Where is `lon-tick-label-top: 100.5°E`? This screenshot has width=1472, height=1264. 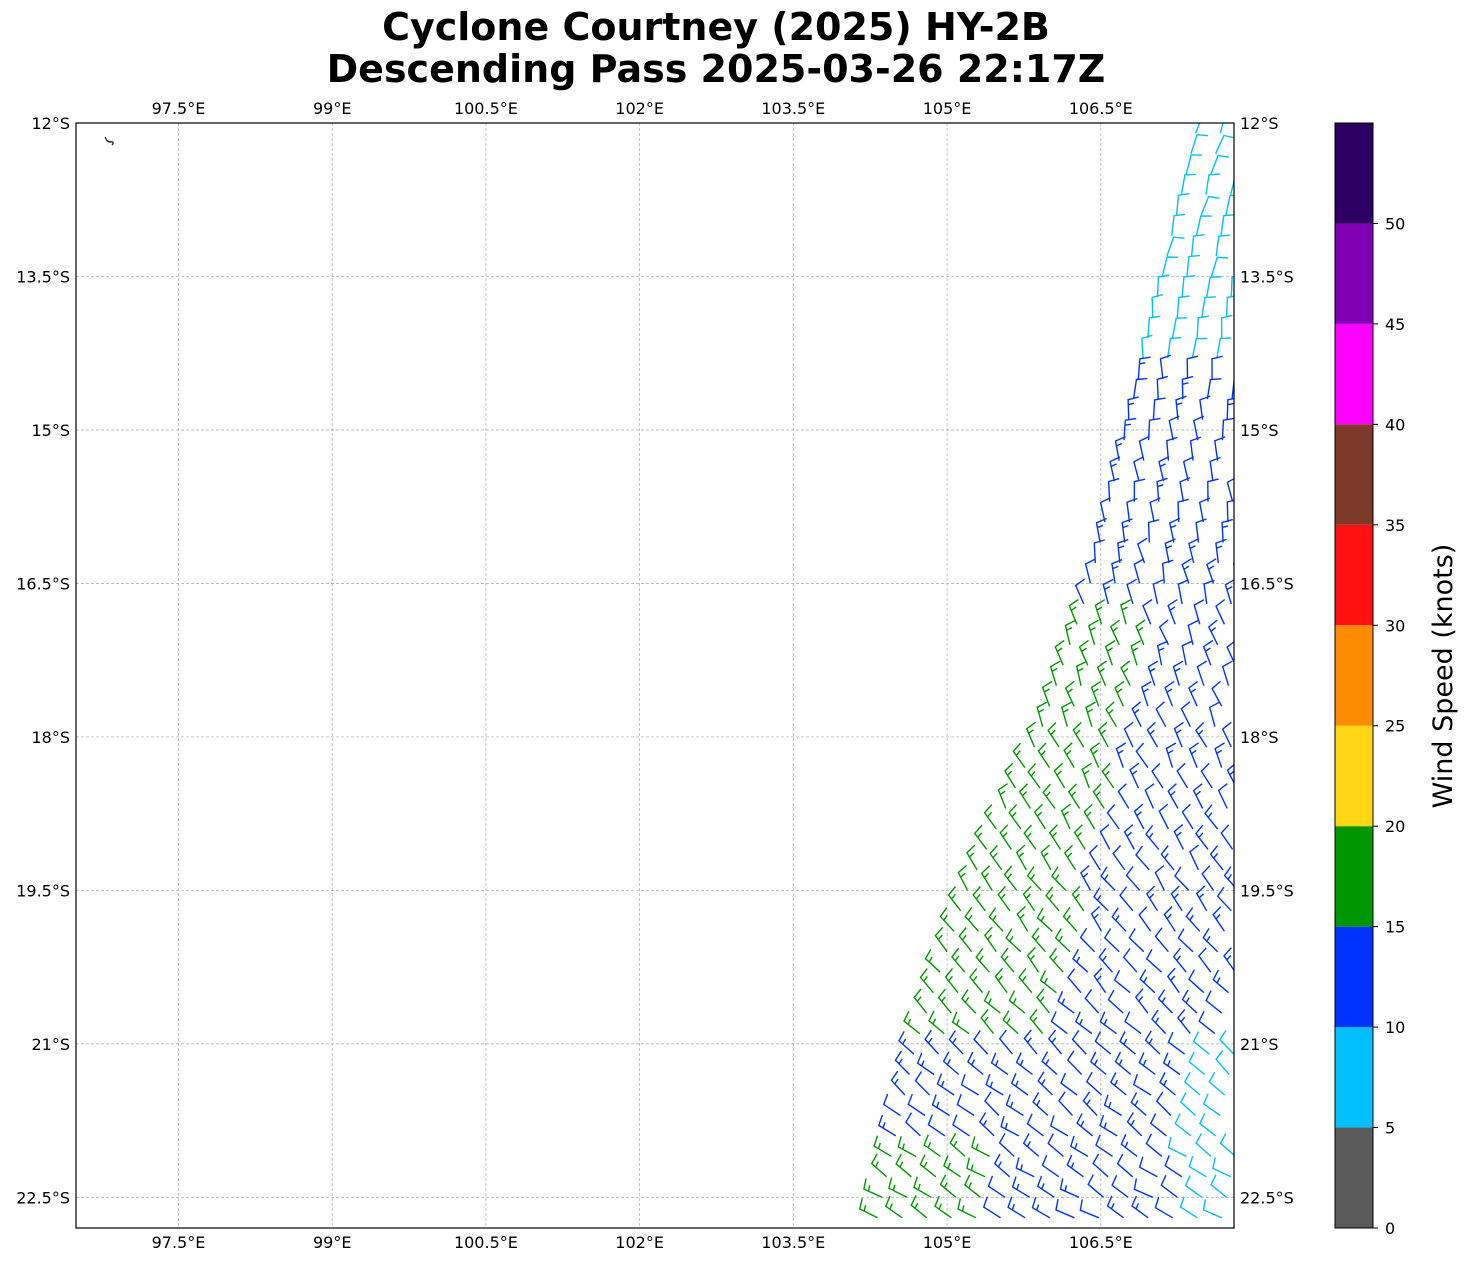
lon-tick-label-top: 100.5°E is located at coordinates (486, 108).